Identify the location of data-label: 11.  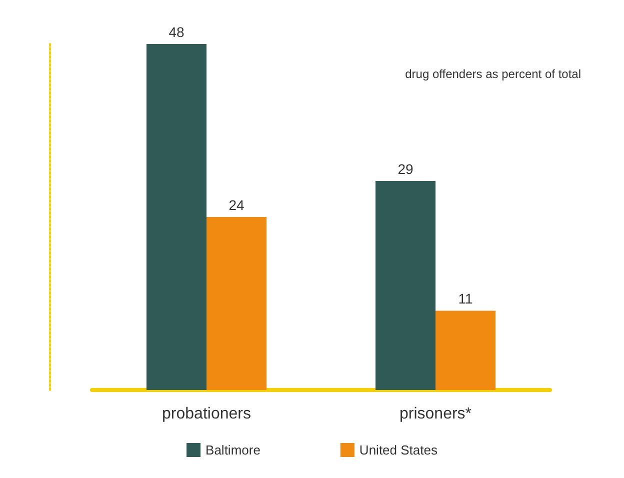
(465, 298).